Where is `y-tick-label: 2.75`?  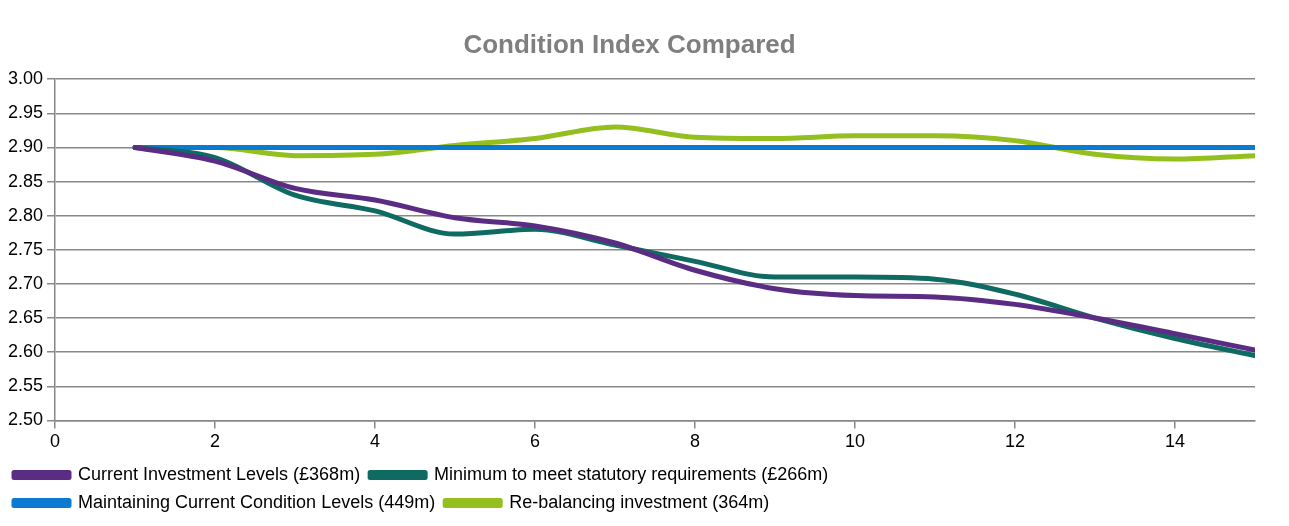
y-tick-label: 2.75 is located at coordinates (25, 248).